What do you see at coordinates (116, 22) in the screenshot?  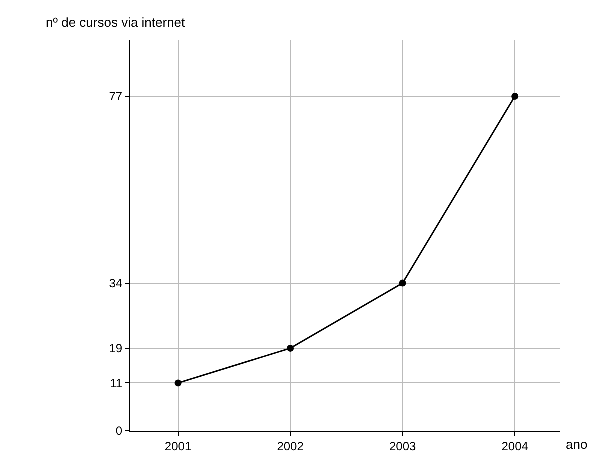 I see `y-axis-title: nº de cursos via internet` at bounding box center [116, 22].